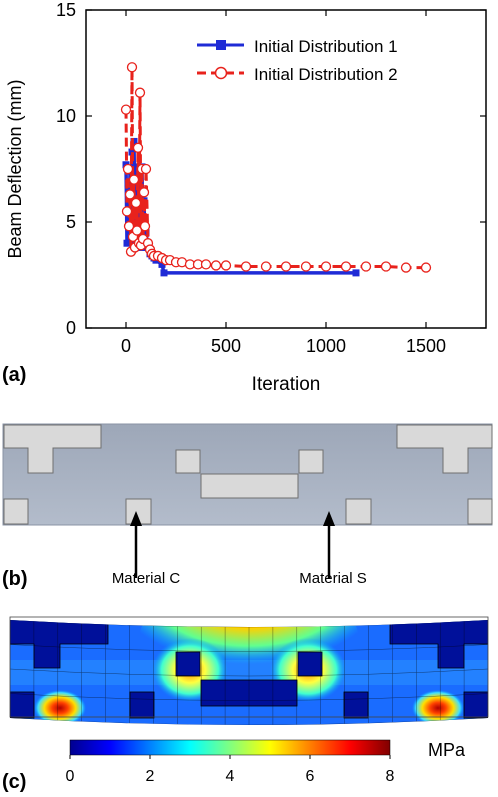 The image size is (498, 797). Describe the element at coordinates (14, 782) in the screenshot. I see `panel-label-c: (c)` at that location.